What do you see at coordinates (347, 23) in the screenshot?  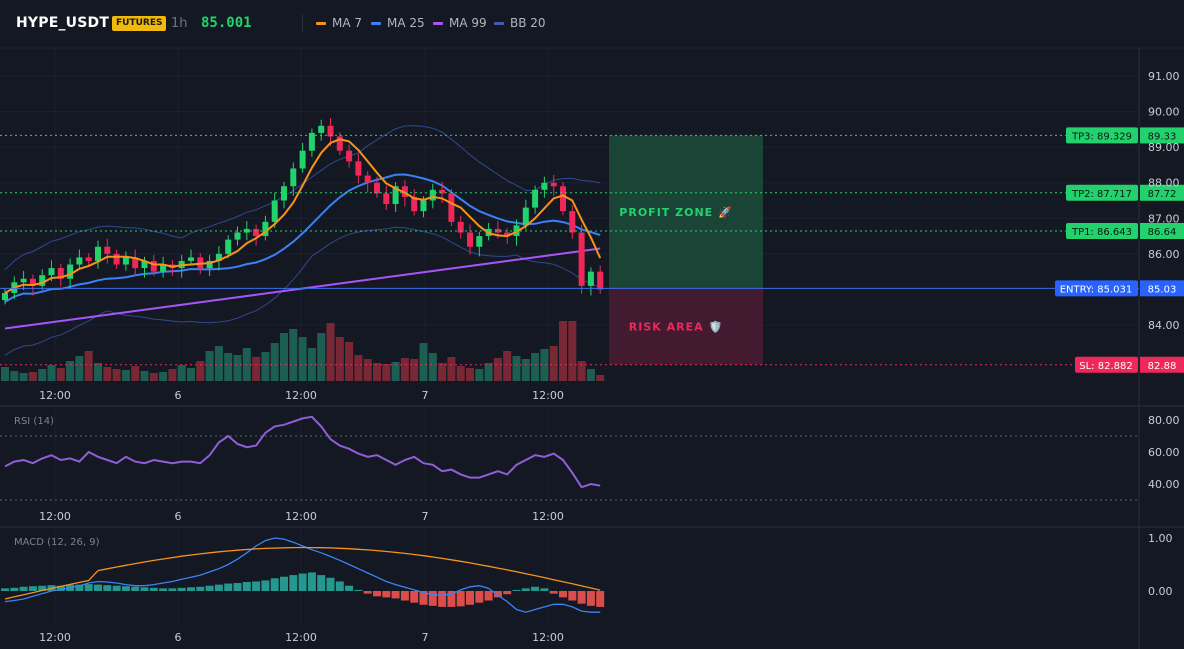 I see `legend-ma7-label: MA 7` at bounding box center [347, 23].